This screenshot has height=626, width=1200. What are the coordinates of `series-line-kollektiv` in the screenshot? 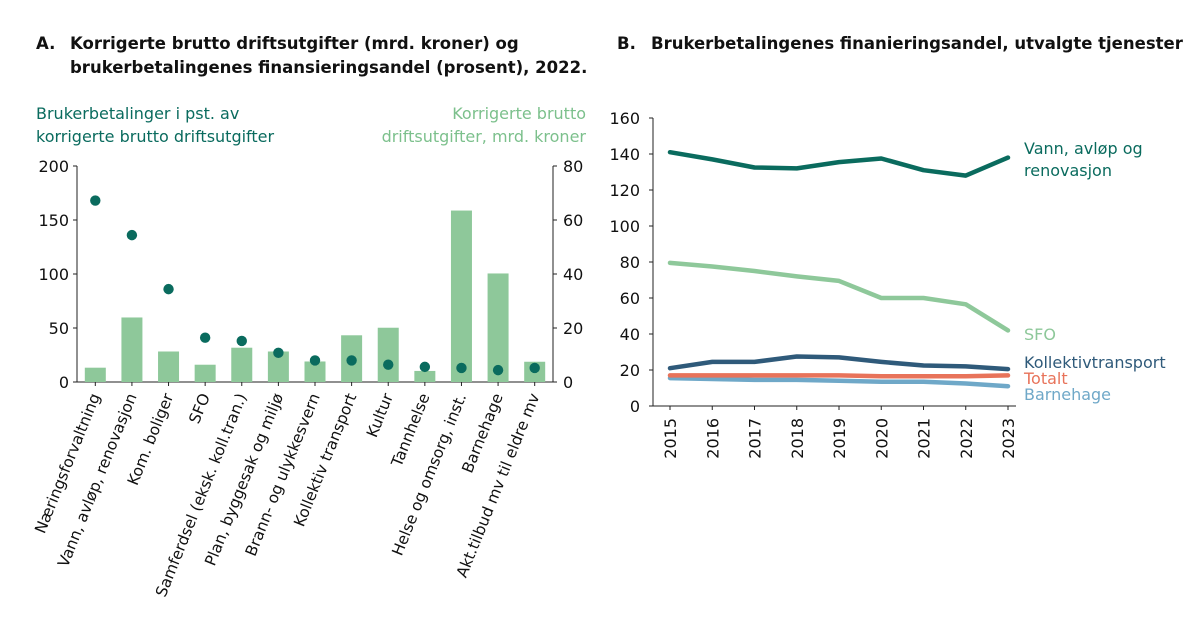 It's located at (839, 363).